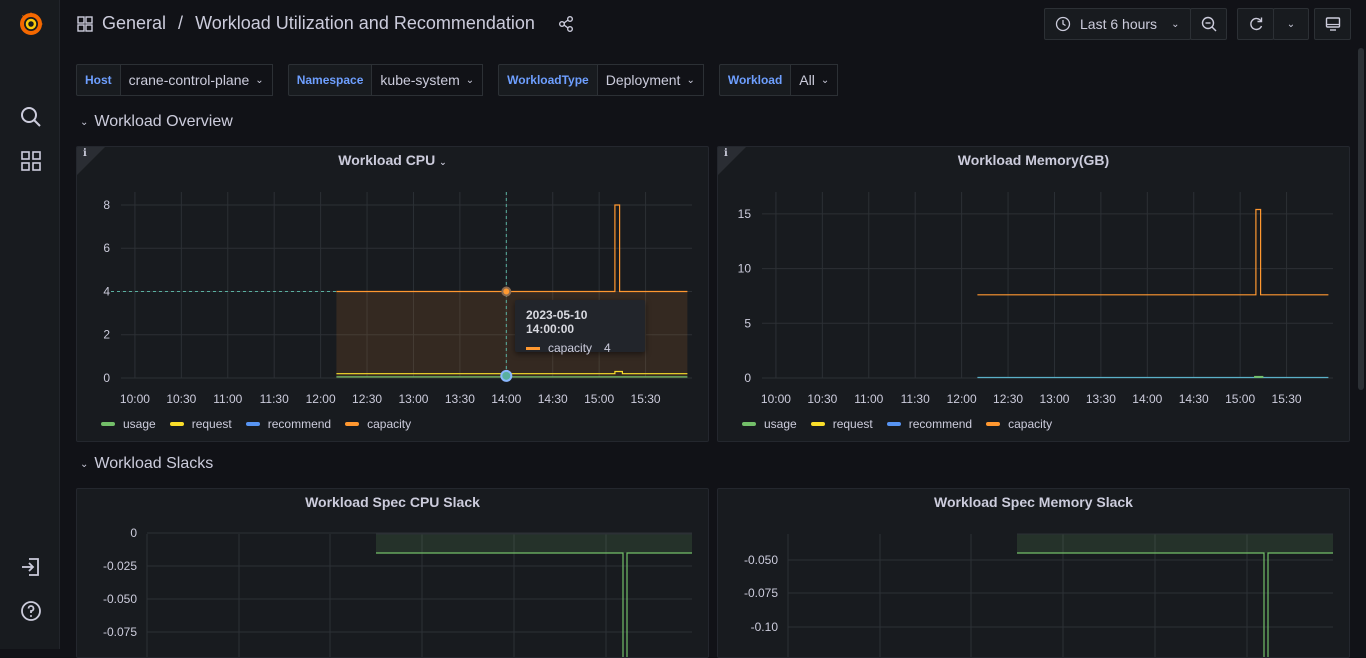 The height and width of the screenshot is (658, 1366). Describe the element at coordinates (120, 566) in the screenshot. I see `y-tick-label: -0.025` at that location.